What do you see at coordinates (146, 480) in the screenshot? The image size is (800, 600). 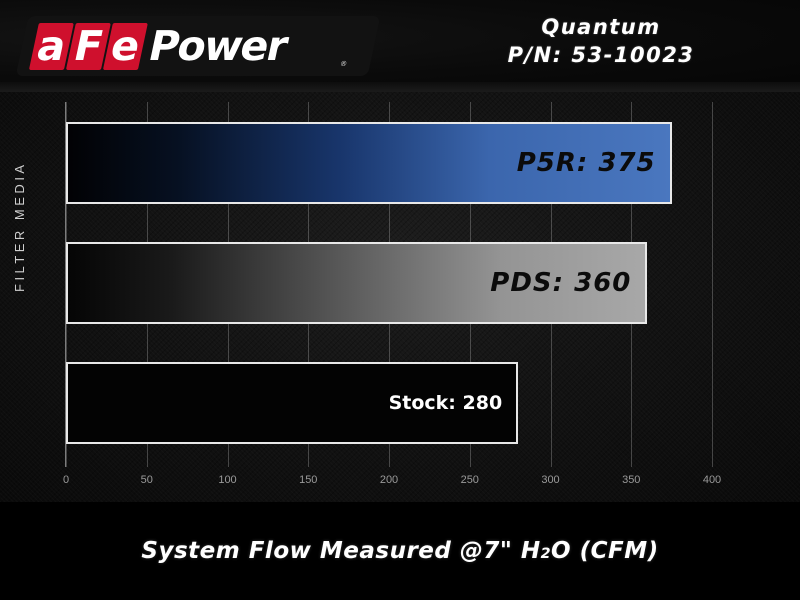 I see `x-tick-label: 50` at bounding box center [146, 480].